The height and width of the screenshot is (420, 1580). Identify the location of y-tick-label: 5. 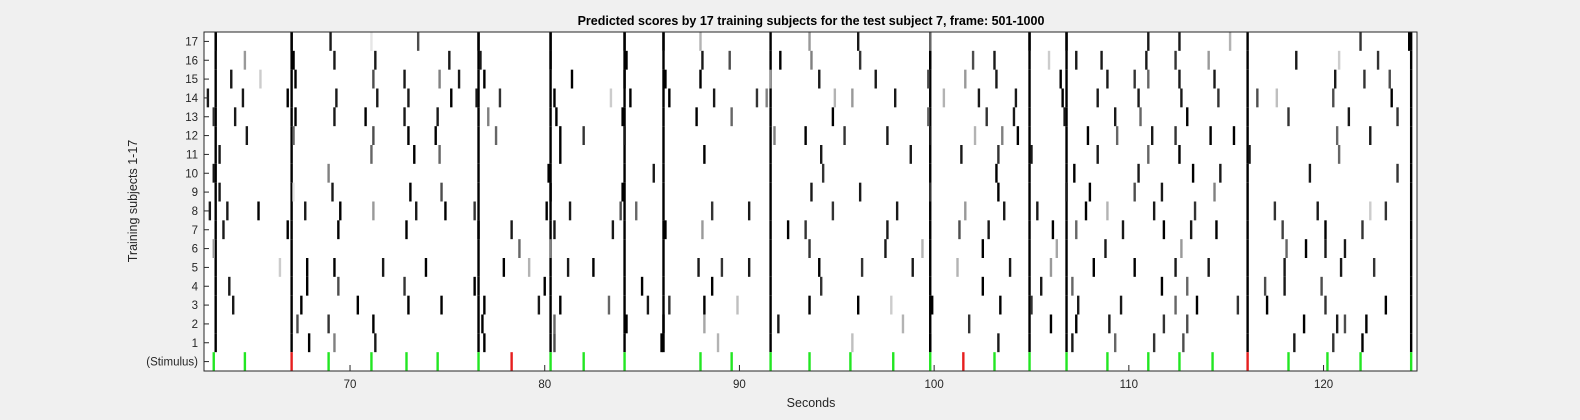
(195, 268).